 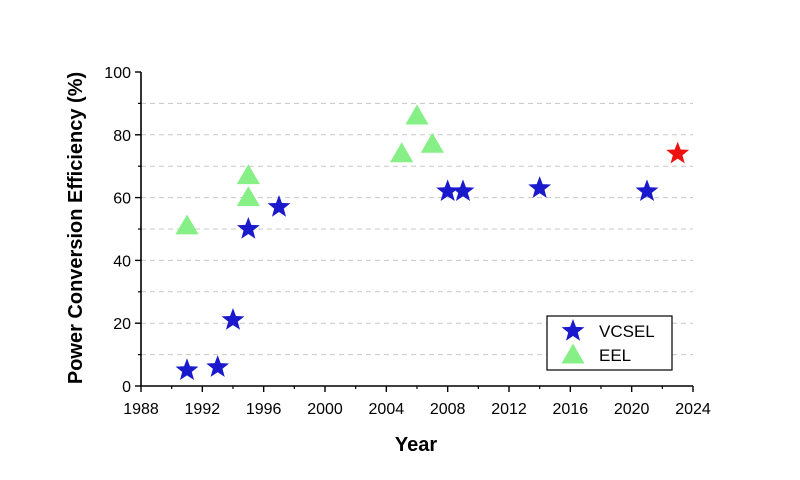 What do you see at coordinates (571, 409) in the screenshot?
I see `x-tick-label: 2016` at bounding box center [571, 409].